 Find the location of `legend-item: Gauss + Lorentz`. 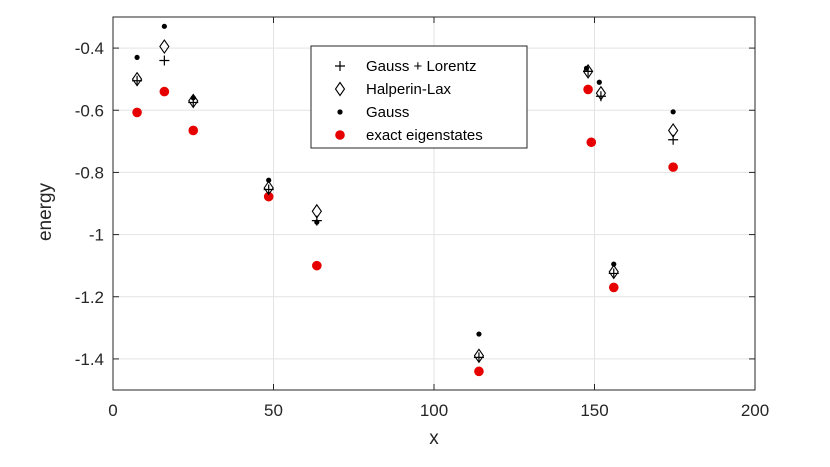

legend-item: Gauss + Lorentz is located at coordinates (405, 66).